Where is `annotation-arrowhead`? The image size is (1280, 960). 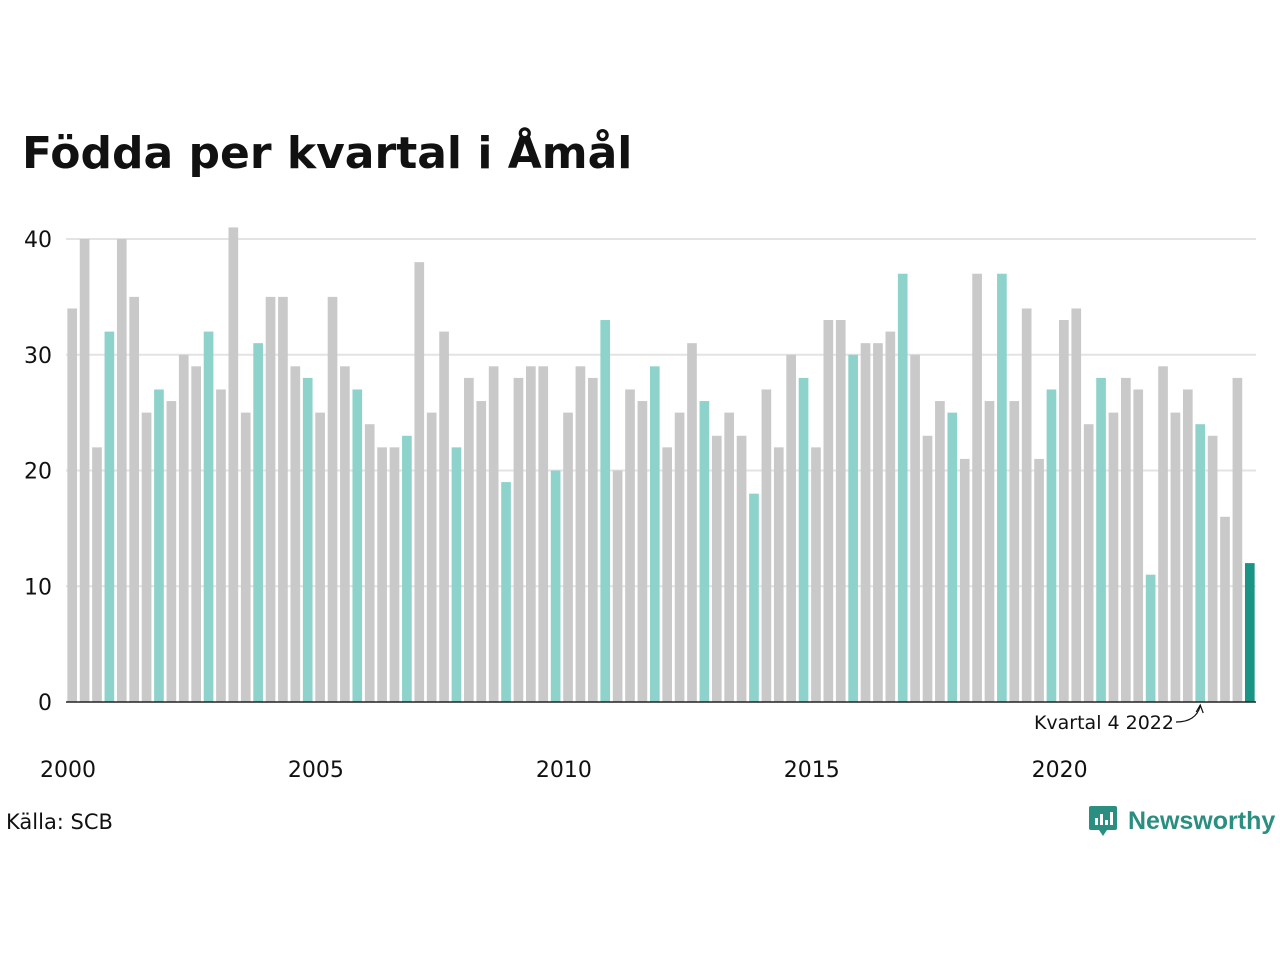 annotation-arrowhead is located at coordinates (1199, 708).